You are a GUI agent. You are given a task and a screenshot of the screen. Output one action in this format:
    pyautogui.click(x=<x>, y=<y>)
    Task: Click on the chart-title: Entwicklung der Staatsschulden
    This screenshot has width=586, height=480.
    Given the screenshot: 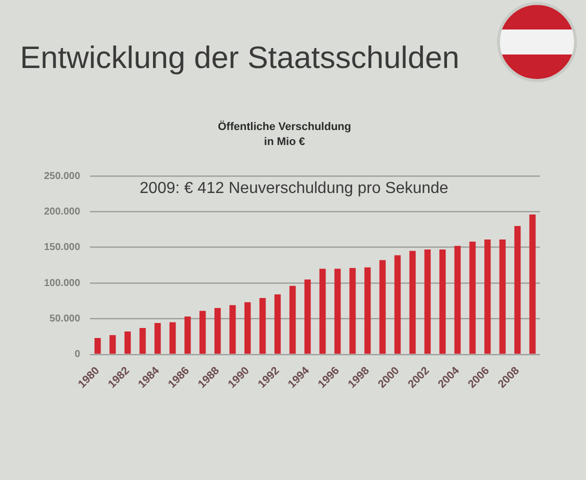 What is the action you would take?
    pyautogui.click(x=240, y=58)
    